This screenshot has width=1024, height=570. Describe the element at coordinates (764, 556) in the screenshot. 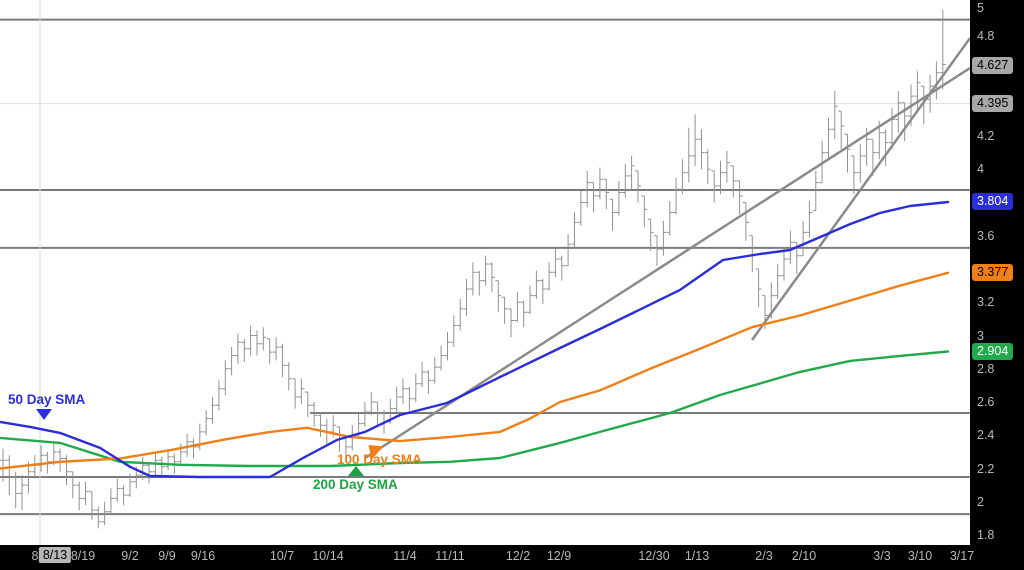

I see `date-tick-label: 2/3` at that location.